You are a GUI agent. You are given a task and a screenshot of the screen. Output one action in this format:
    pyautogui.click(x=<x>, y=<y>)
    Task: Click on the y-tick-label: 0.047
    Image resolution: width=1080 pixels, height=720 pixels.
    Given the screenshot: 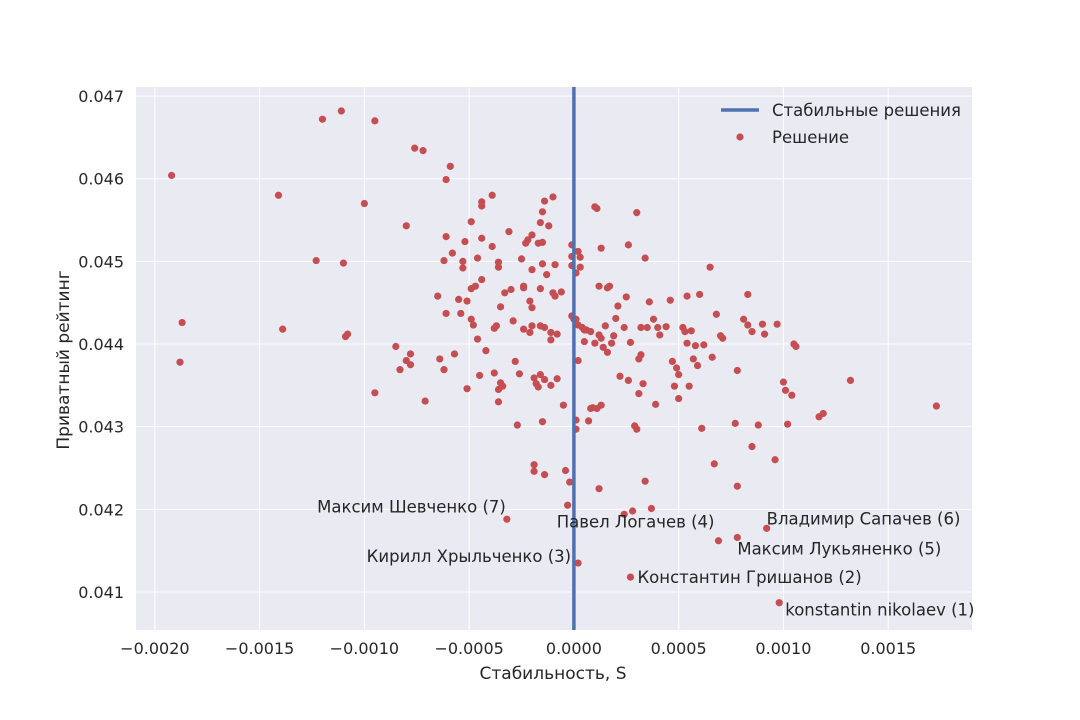 What is the action you would take?
    pyautogui.click(x=101, y=96)
    